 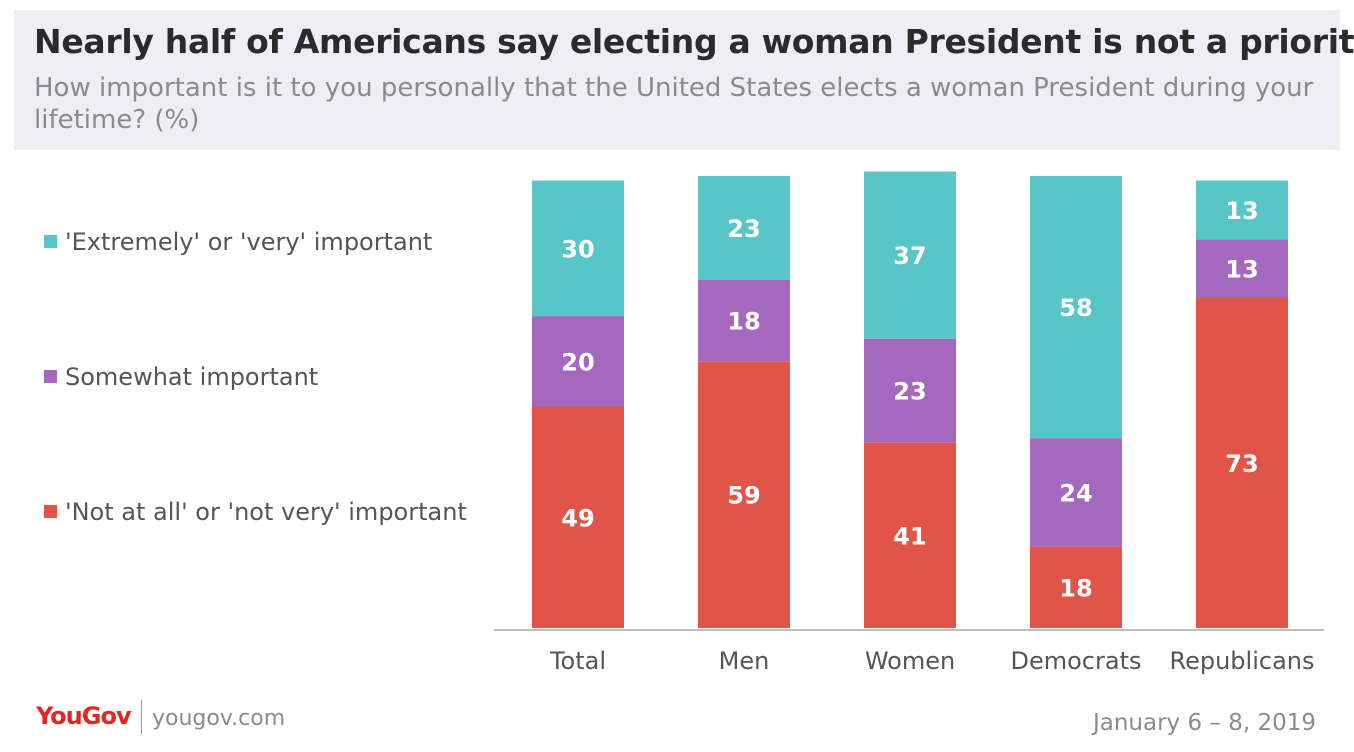 What do you see at coordinates (50, 241) in the screenshot?
I see `legend-swatch-teal` at bounding box center [50, 241].